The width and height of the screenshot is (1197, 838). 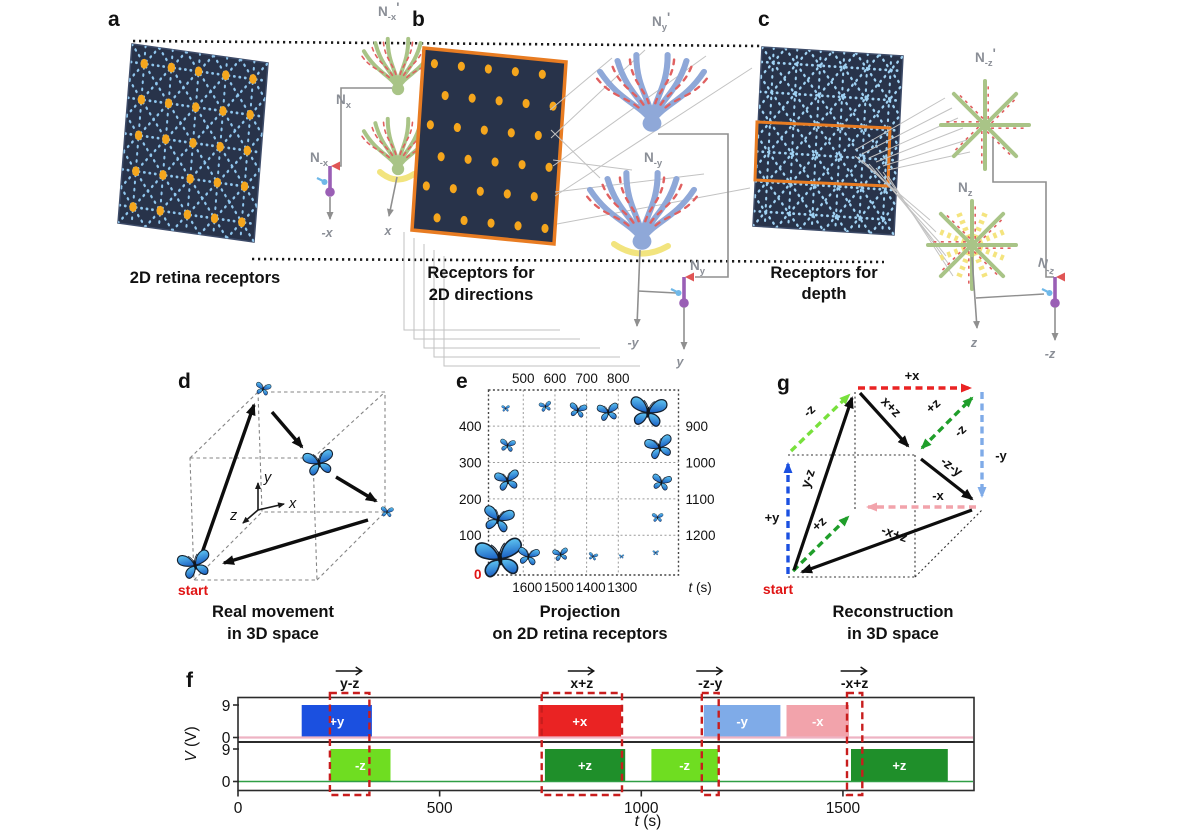 I want to click on axon-z, so click(x=975, y=292).